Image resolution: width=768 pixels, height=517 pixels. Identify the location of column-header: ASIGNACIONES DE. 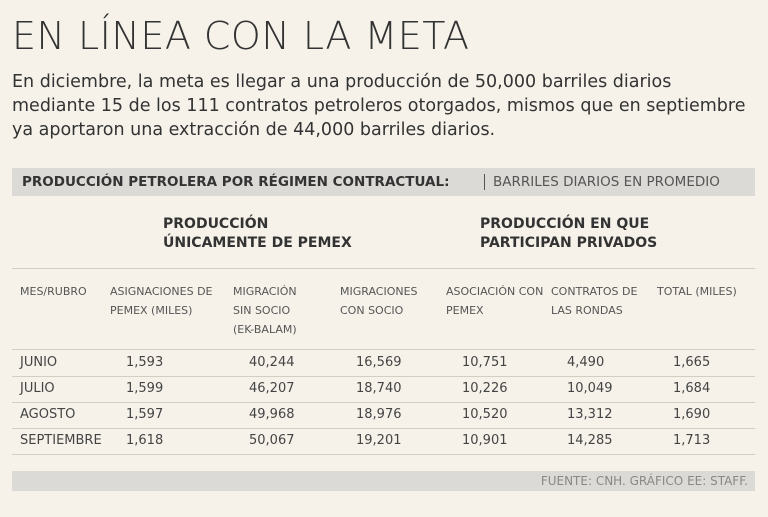
(161, 291).